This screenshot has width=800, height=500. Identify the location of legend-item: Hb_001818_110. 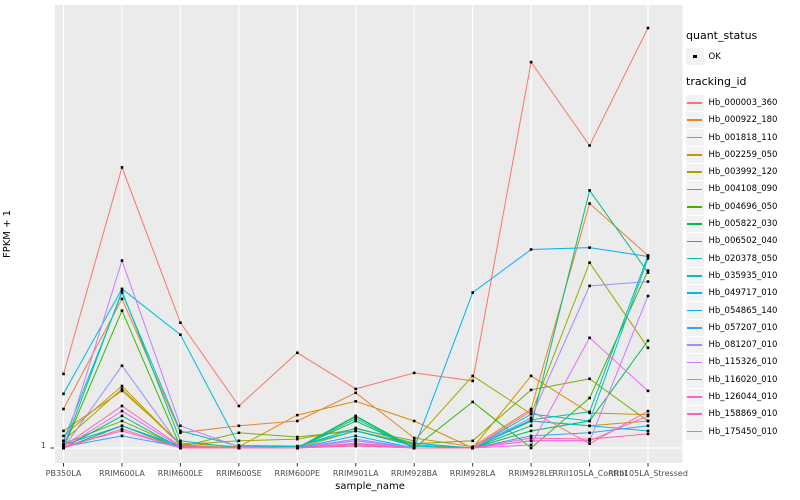
(742, 137).